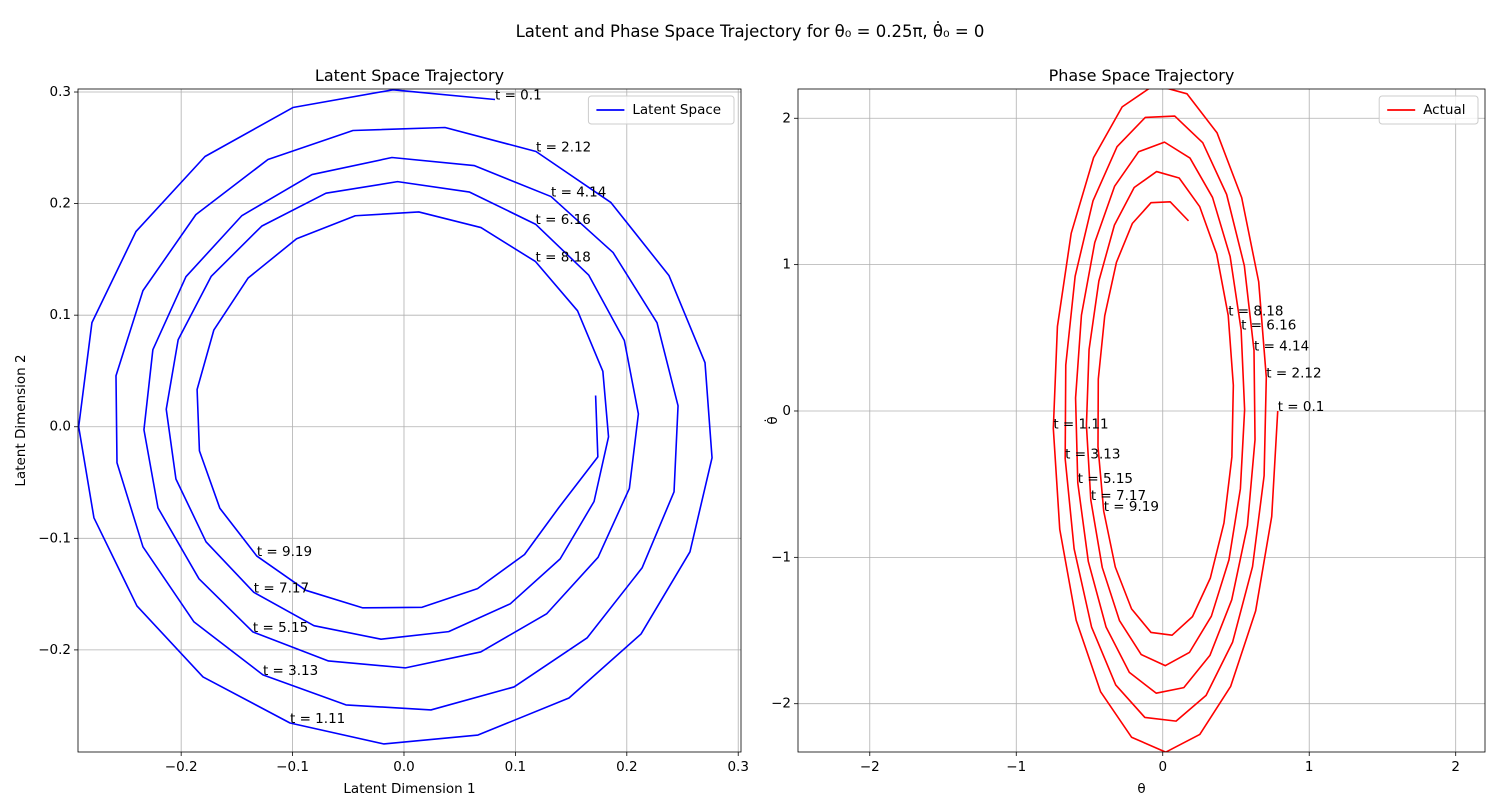 This screenshot has height=800, width=1500. What do you see at coordinates (772, 420) in the screenshot?
I see `y-axis-label: θ̇` at bounding box center [772, 420].